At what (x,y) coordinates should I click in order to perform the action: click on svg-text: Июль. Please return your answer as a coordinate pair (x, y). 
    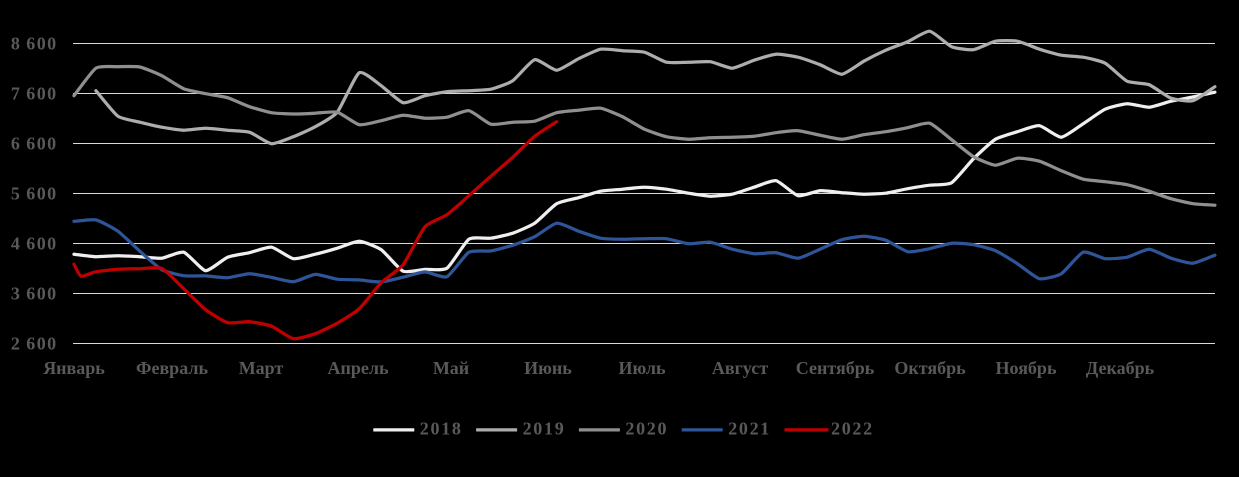
    Looking at the image, I should click on (642, 368).